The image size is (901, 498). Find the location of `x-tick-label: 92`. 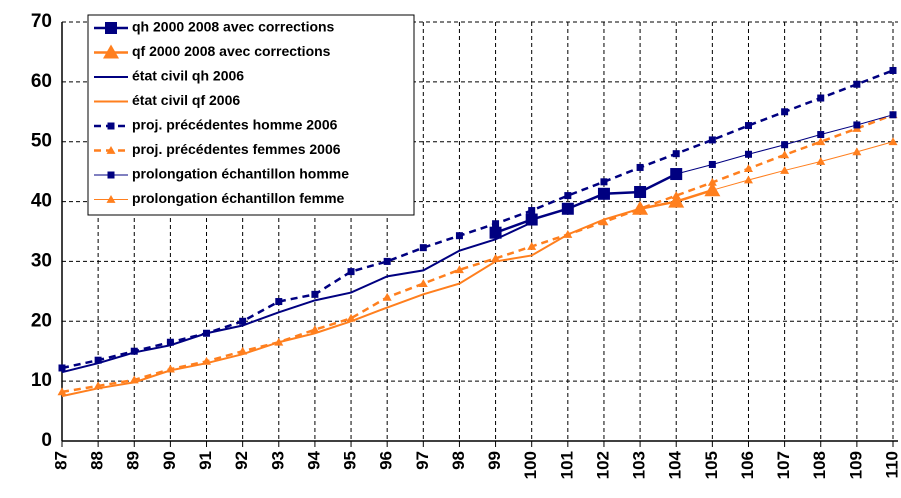

x-tick-label: 92 is located at coordinates (241, 460).